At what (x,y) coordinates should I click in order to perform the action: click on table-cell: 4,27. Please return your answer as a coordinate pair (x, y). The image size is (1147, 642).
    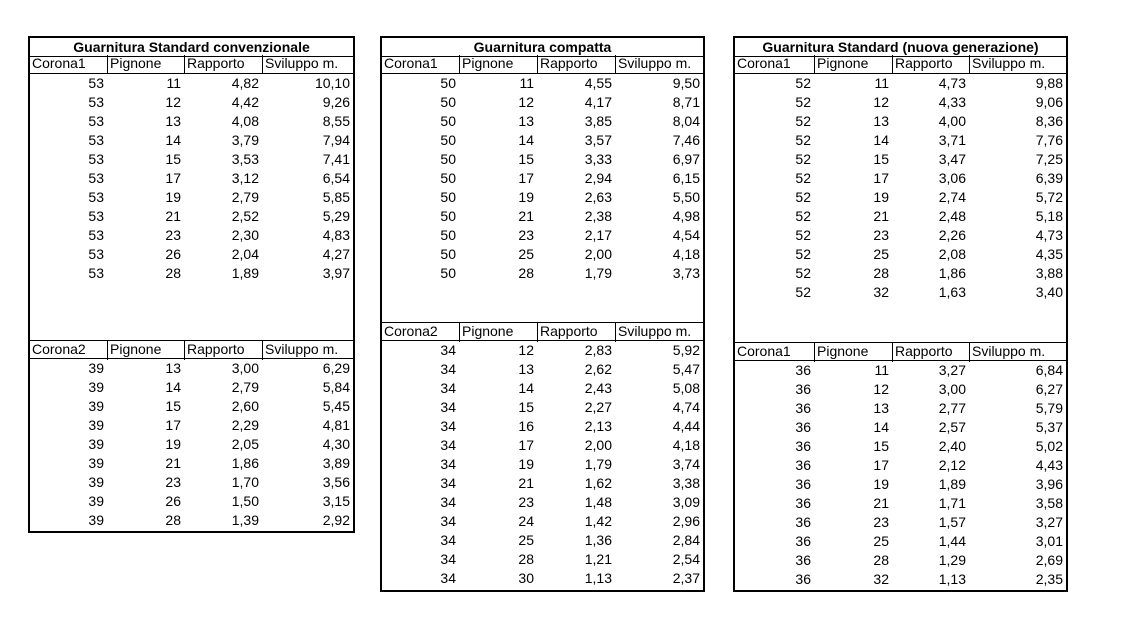
    Looking at the image, I should click on (336, 254).